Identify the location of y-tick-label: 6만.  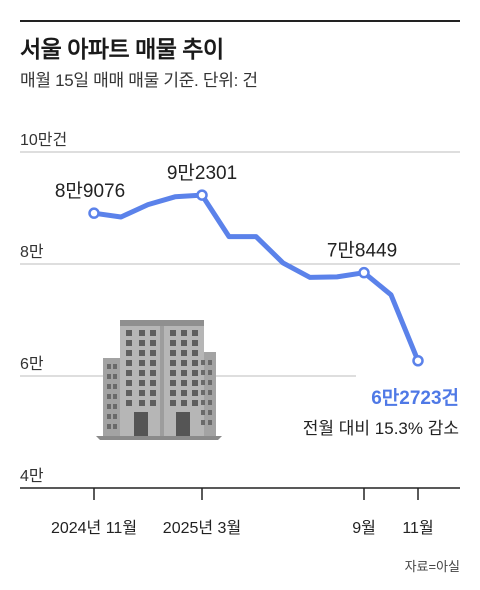
(32, 364).